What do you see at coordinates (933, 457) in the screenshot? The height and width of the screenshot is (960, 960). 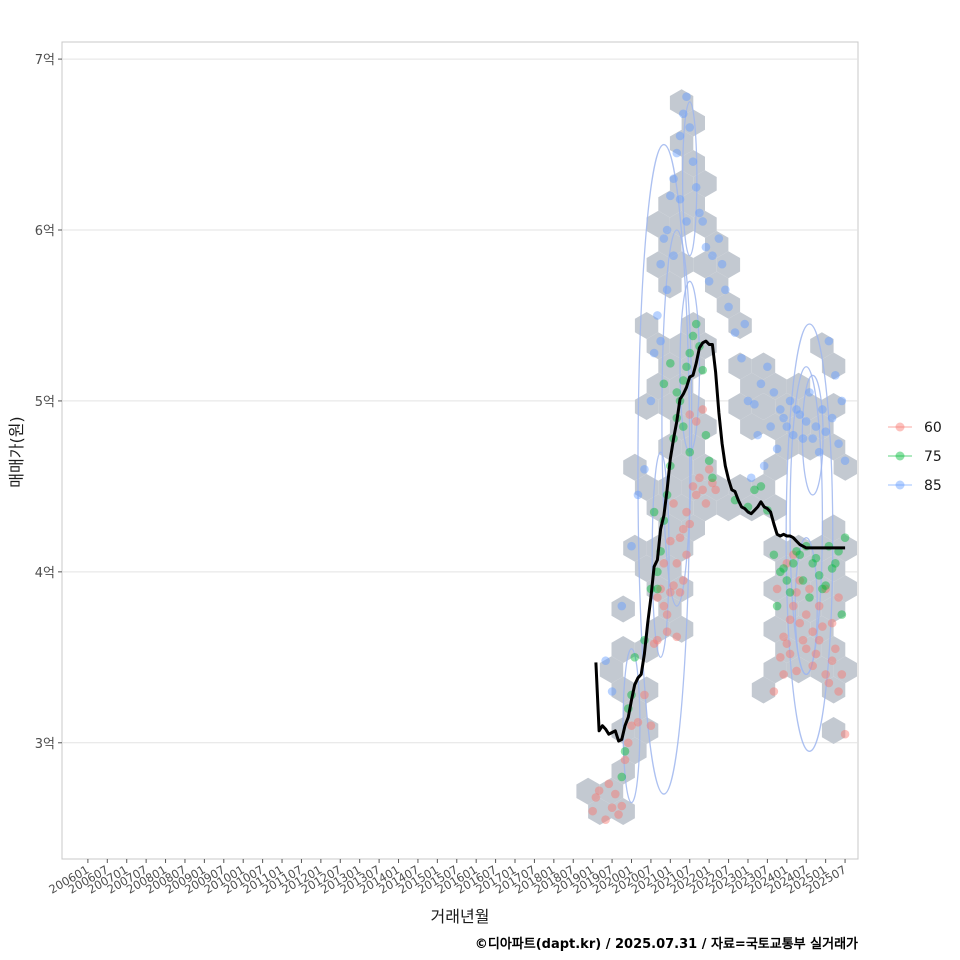 I see `legend-label: 75` at bounding box center [933, 457].